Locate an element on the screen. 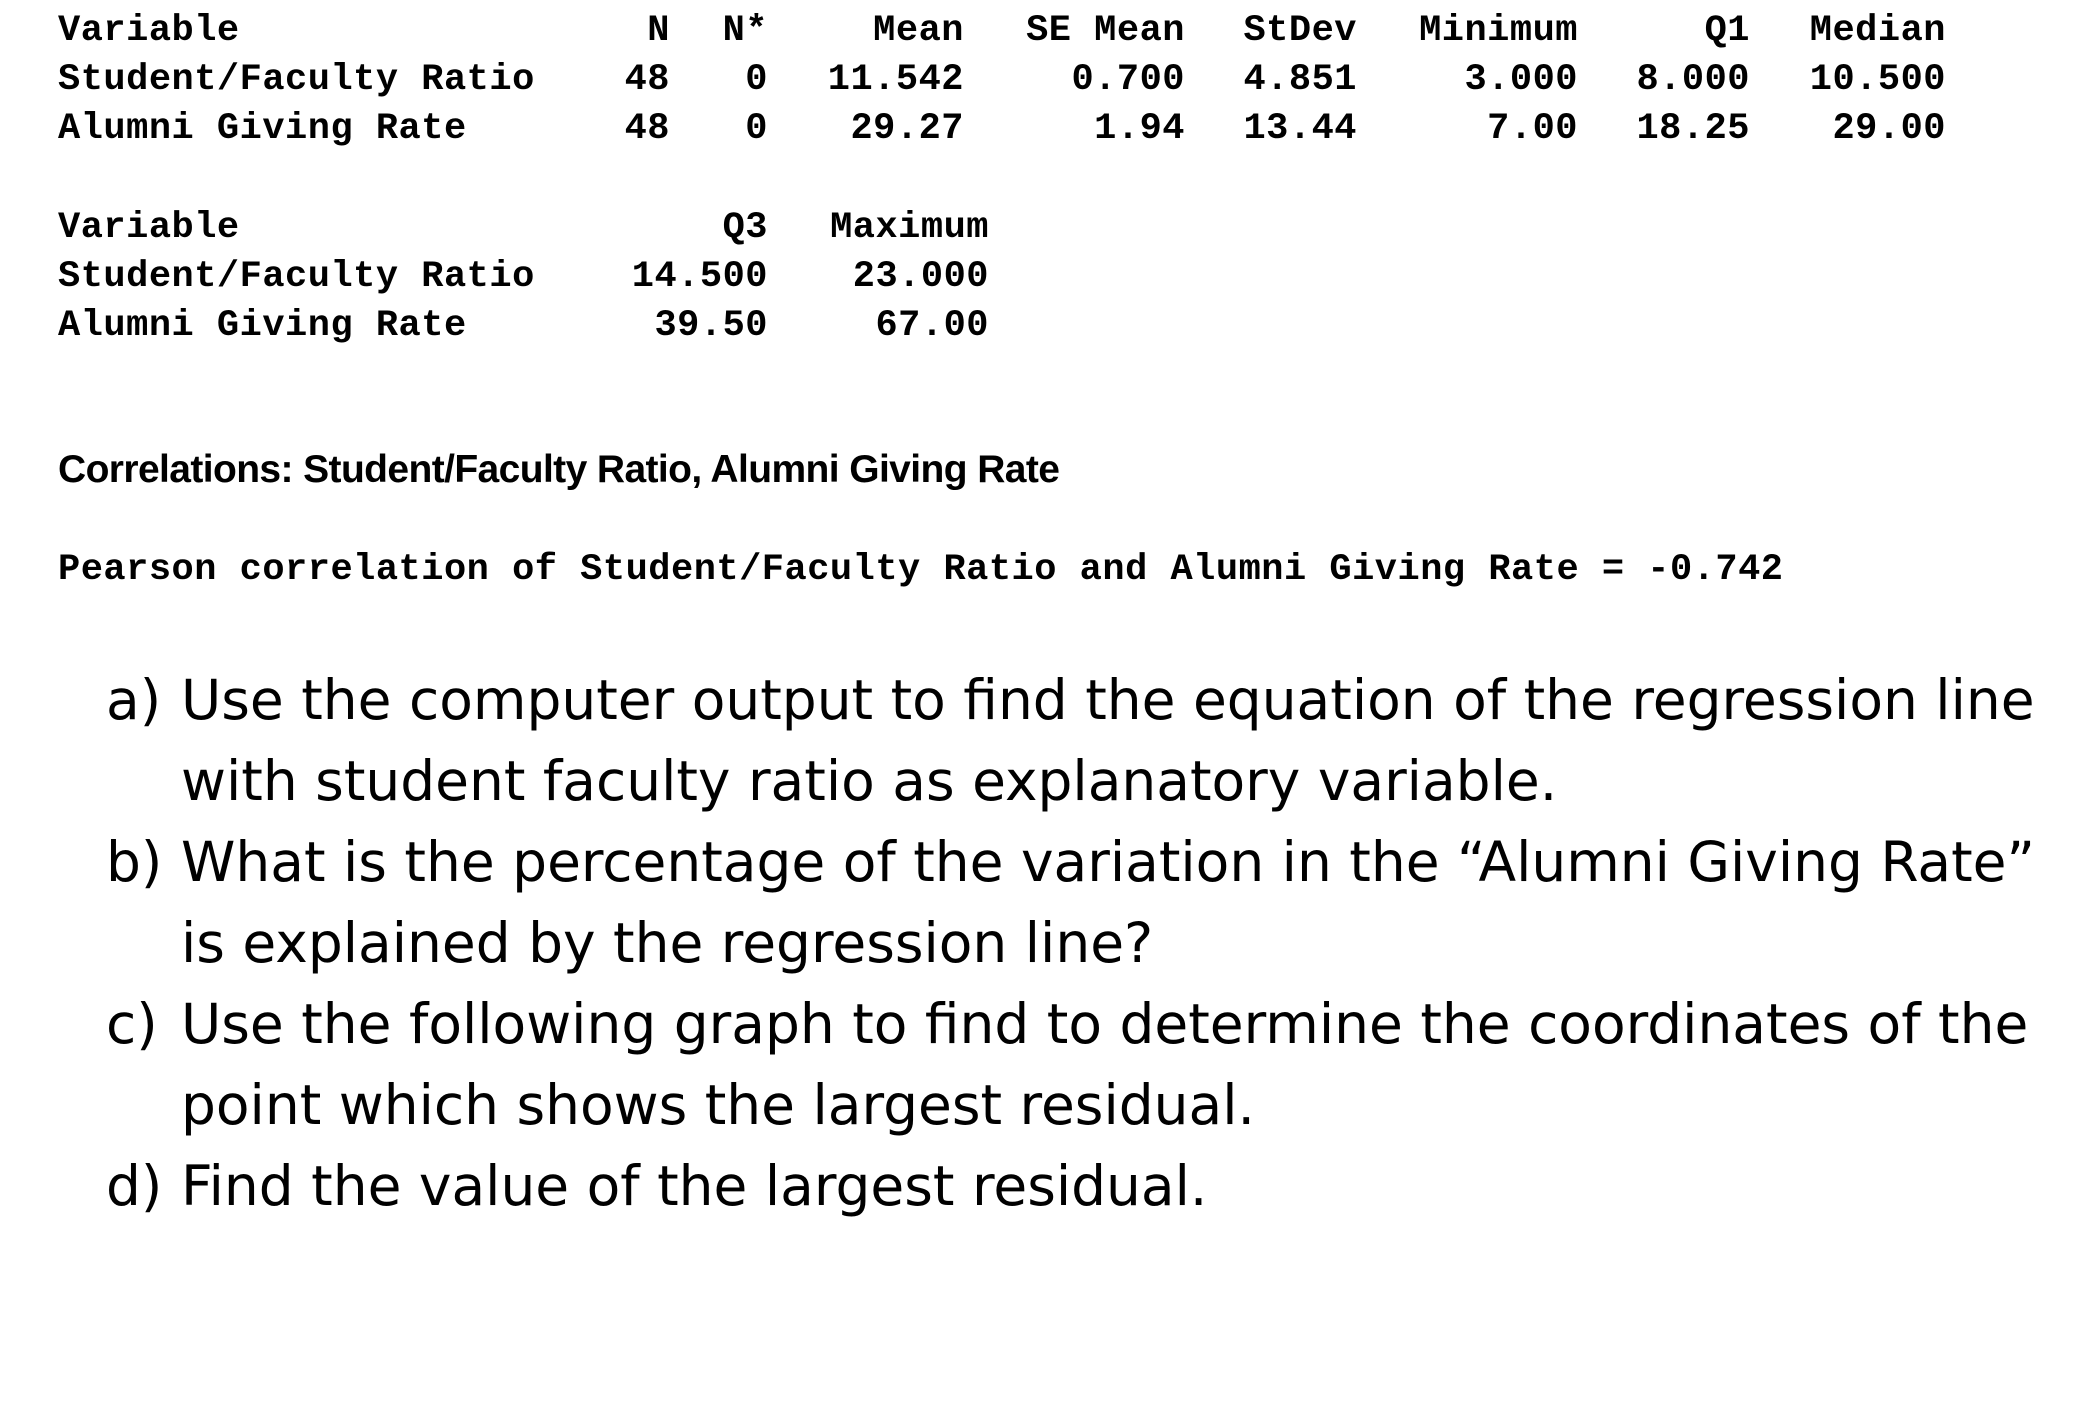 Image resolution: width=2076 pixels, height=1408 pixels. table-row: Alumni Giving Rate 39.50 67.00 is located at coordinates (523, 326).